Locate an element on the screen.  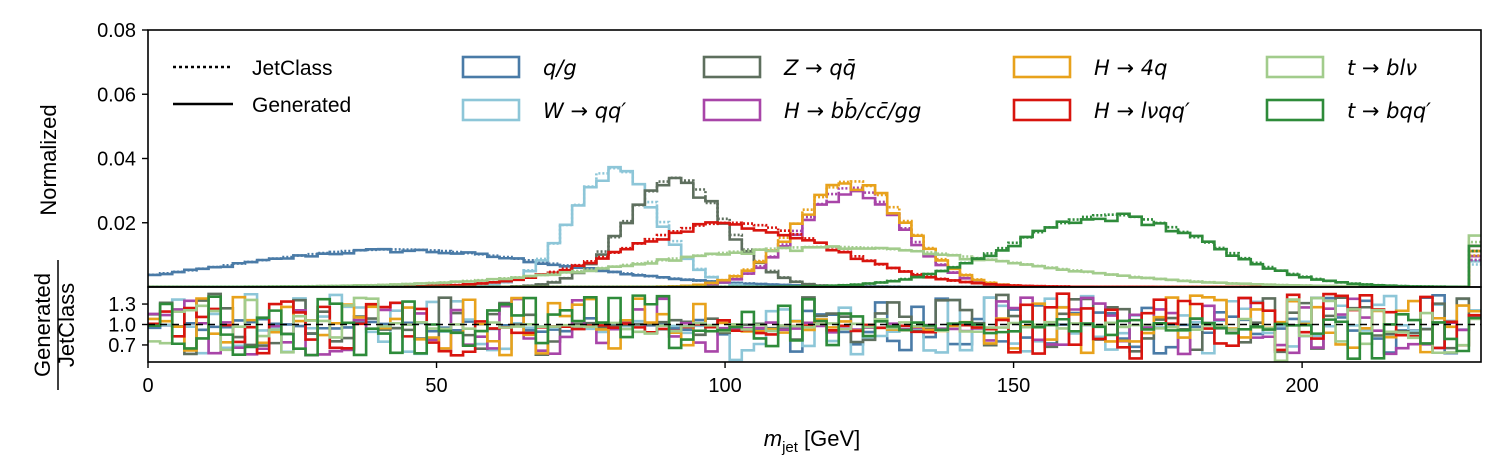
legend-label-5: H → lνqq′ is located at coordinates (1142, 111).